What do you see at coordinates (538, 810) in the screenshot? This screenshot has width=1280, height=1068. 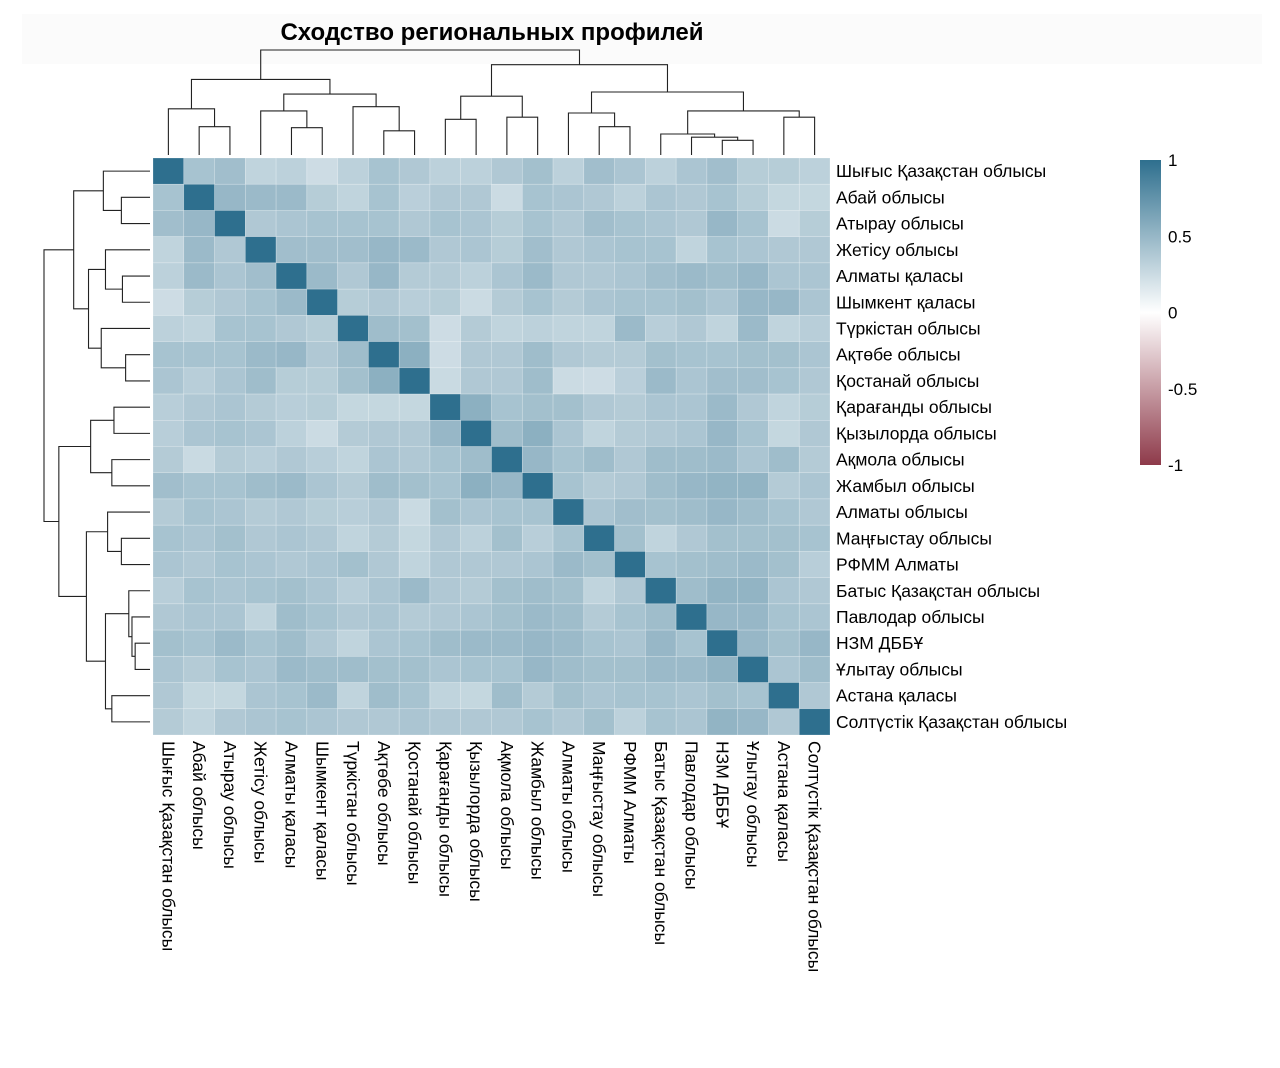 I see `column-label: Жамбыл облысы` at bounding box center [538, 810].